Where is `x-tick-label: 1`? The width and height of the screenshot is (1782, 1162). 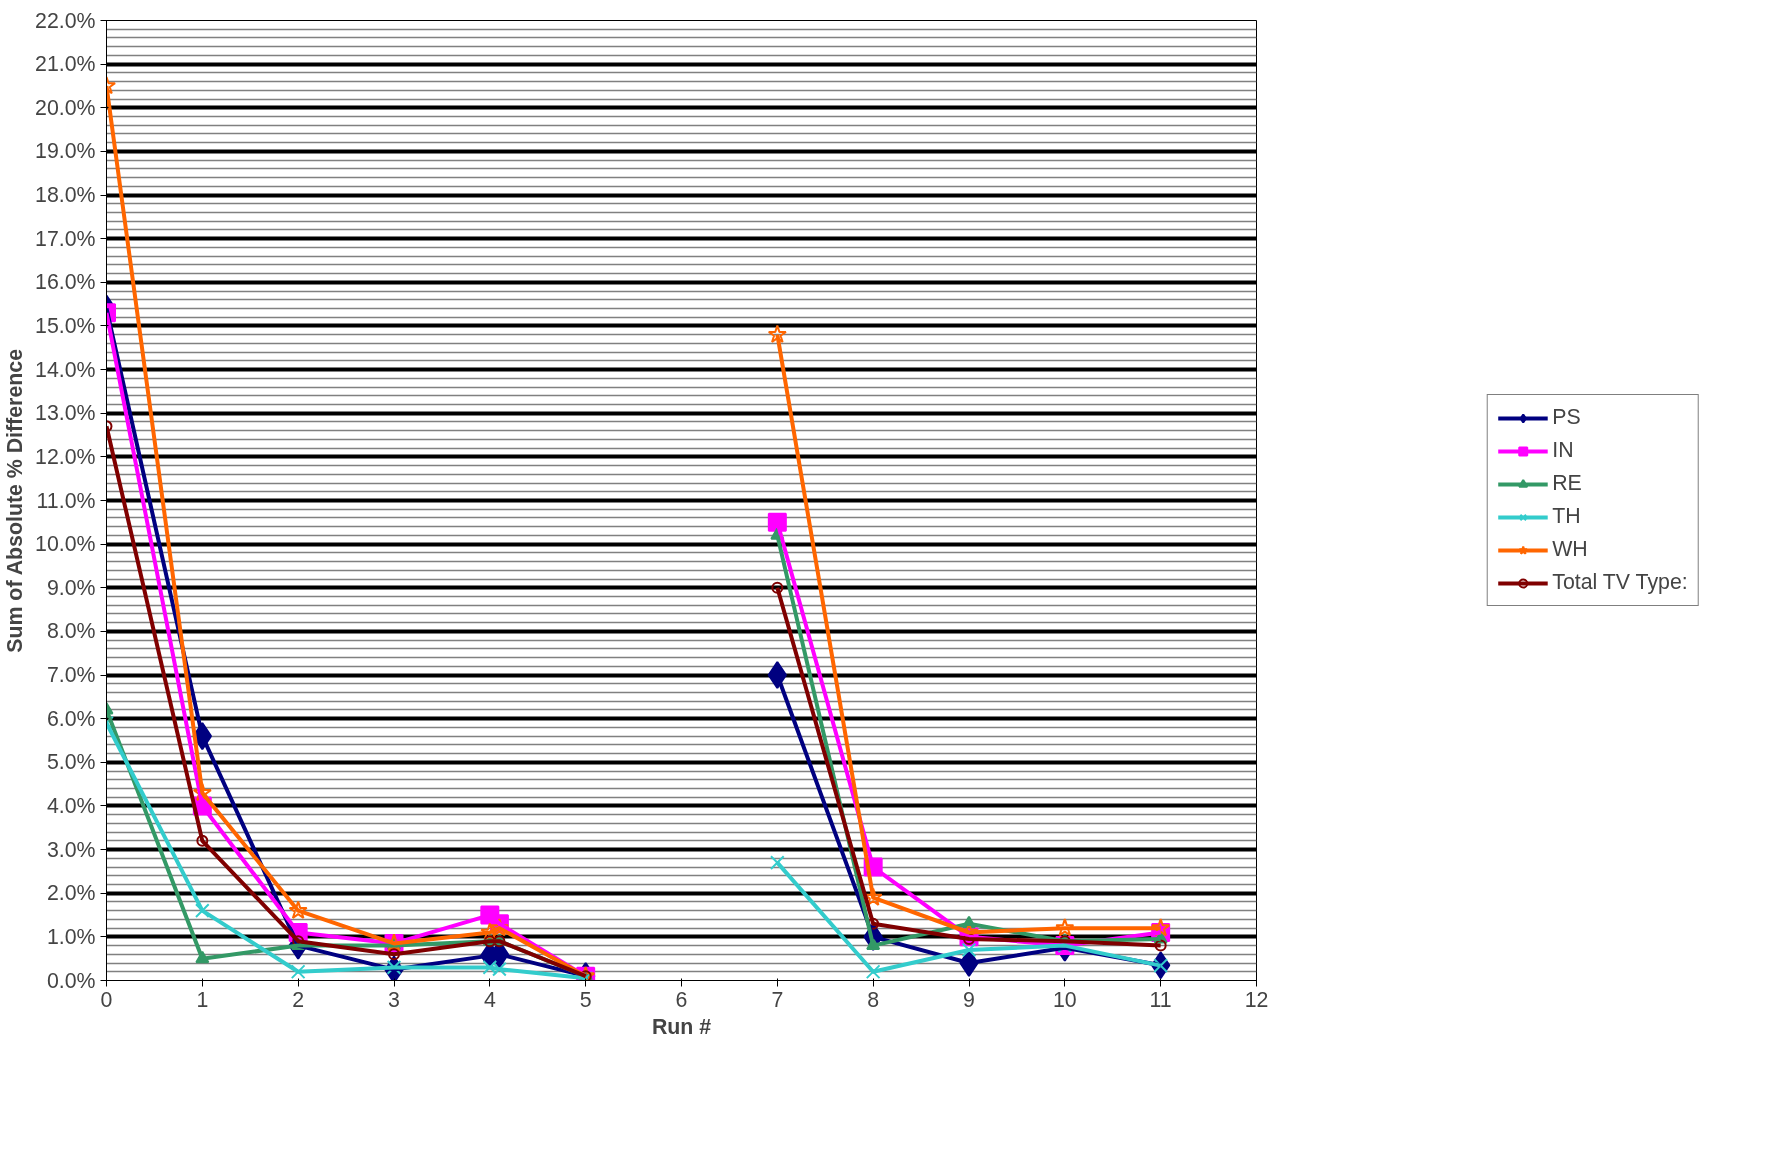
x-tick-label: 1 is located at coordinates (202, 999).